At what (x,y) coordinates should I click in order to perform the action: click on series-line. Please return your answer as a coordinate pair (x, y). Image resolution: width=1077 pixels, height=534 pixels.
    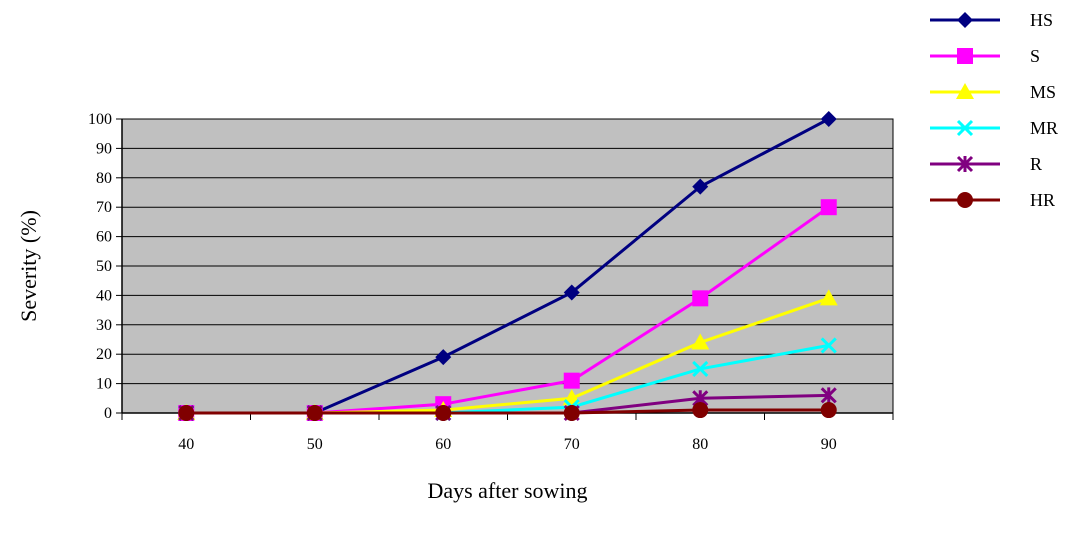
    Looking at the image, I should click on (507, 411).